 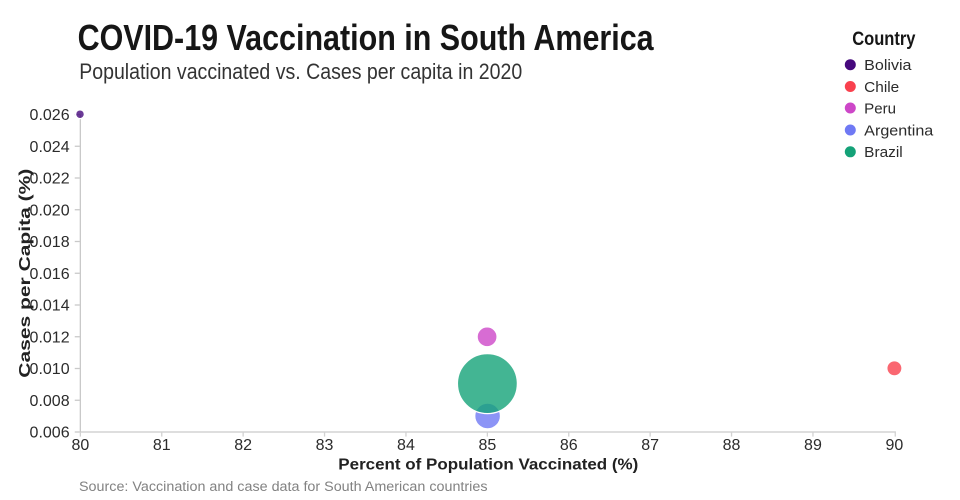 I want to click on svg-text: Country, so click(x=884, y=39).